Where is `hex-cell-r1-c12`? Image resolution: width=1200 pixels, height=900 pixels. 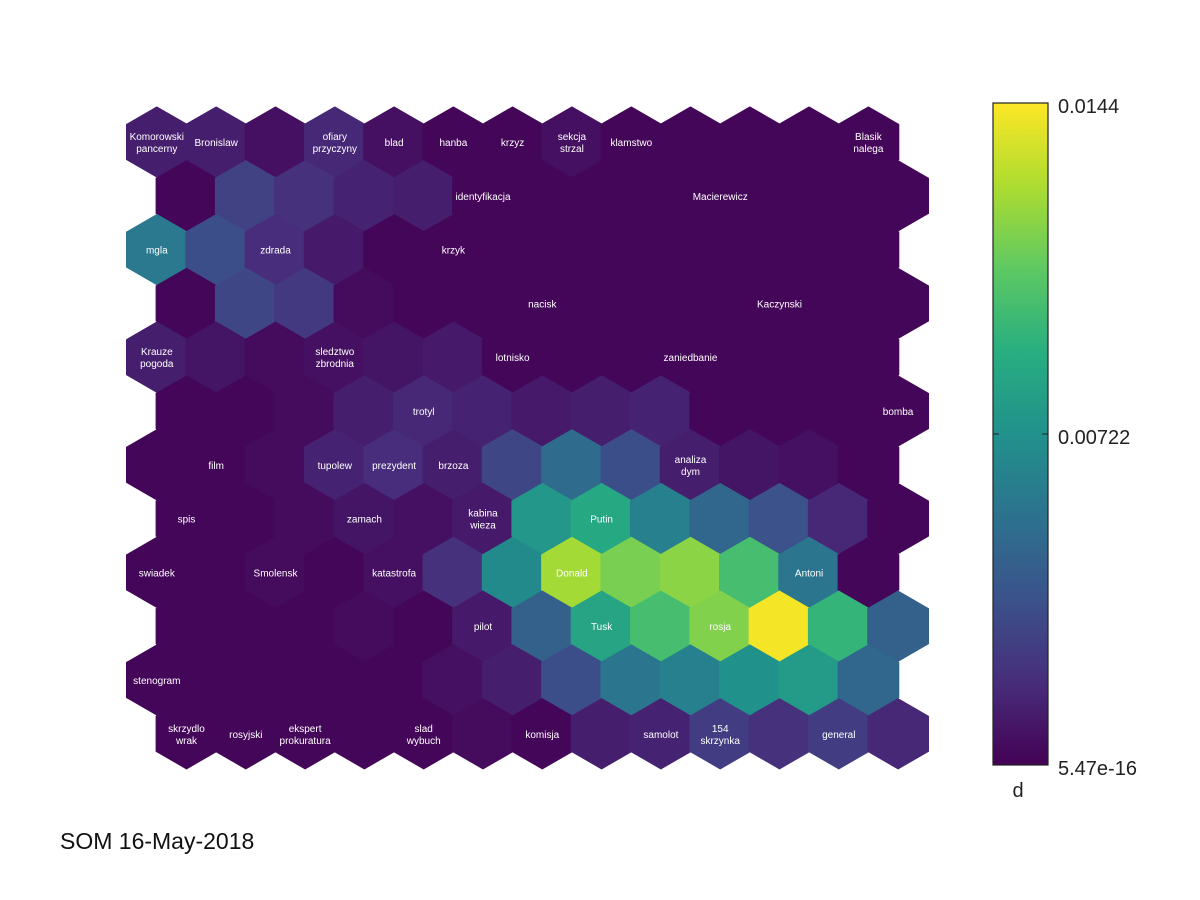
hex-cell-r1-c12 is located at coordinates (898, 196).